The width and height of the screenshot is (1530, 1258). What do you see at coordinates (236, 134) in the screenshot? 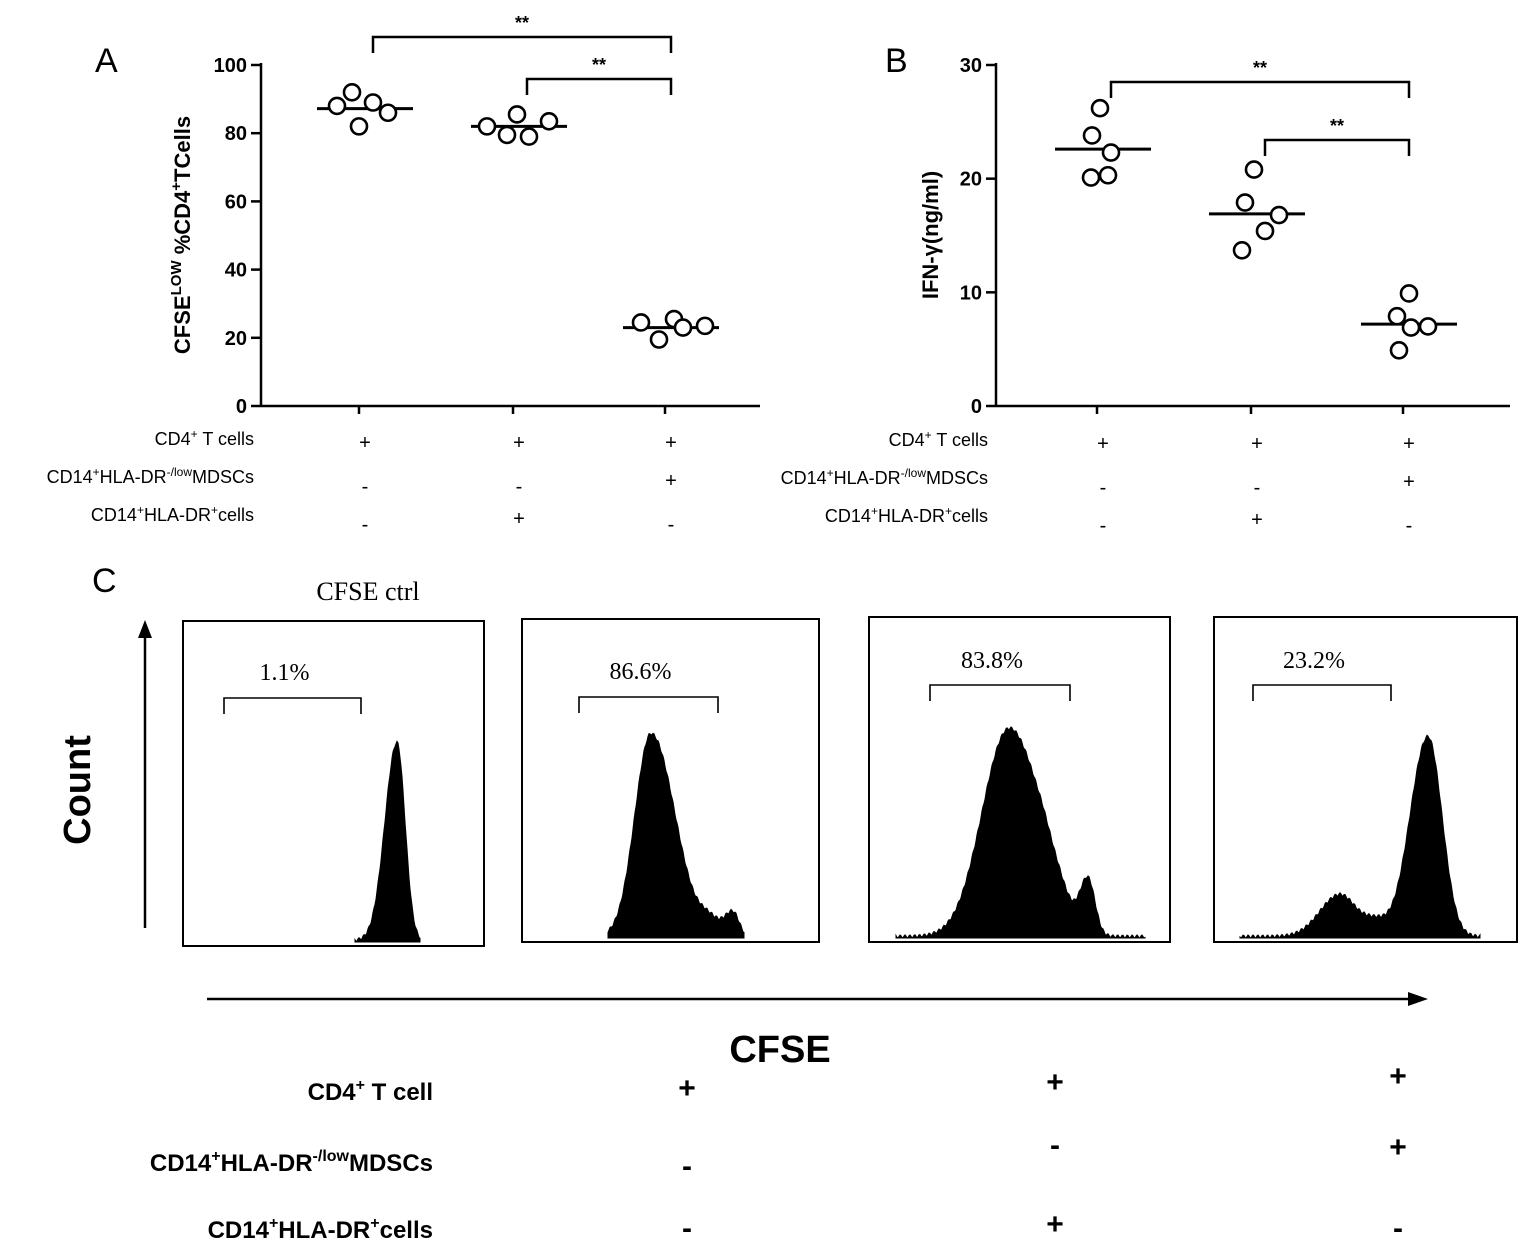
I see `y-tick-label: 80` at bounding box center [236, 134].